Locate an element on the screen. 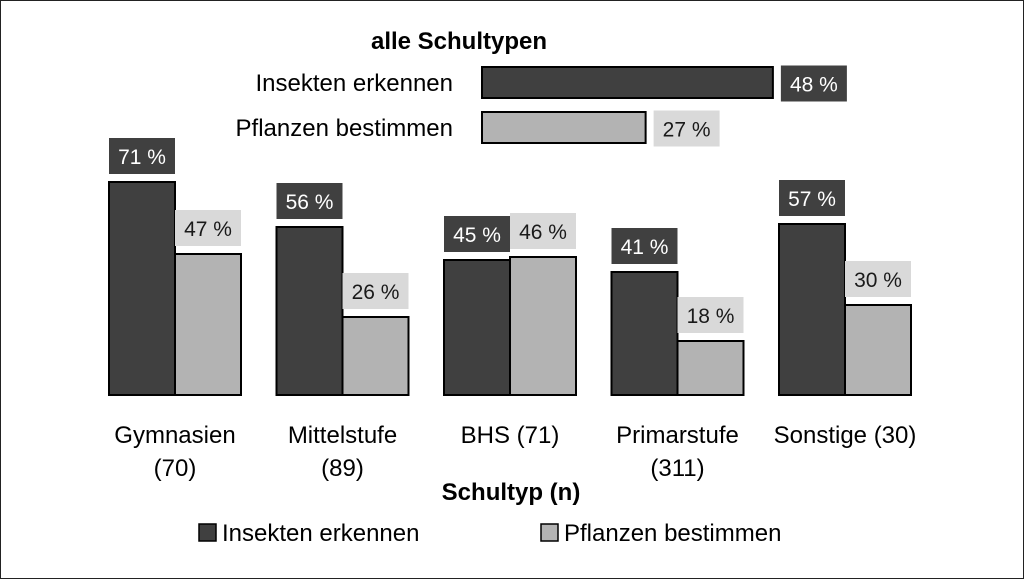  legend-label: Pflanzen bestimmen is located at coordinates (672, 533).